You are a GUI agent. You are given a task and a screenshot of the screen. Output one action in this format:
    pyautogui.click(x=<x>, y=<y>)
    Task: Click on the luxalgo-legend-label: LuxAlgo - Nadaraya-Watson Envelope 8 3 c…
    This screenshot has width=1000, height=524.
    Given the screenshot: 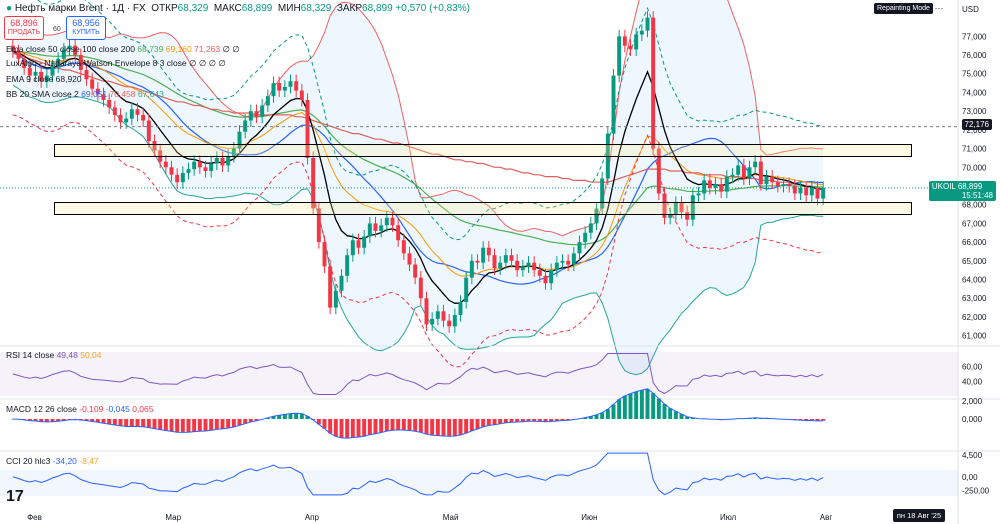 What is the action you would take?
    pyautogui.click(x=96, y=63)
    